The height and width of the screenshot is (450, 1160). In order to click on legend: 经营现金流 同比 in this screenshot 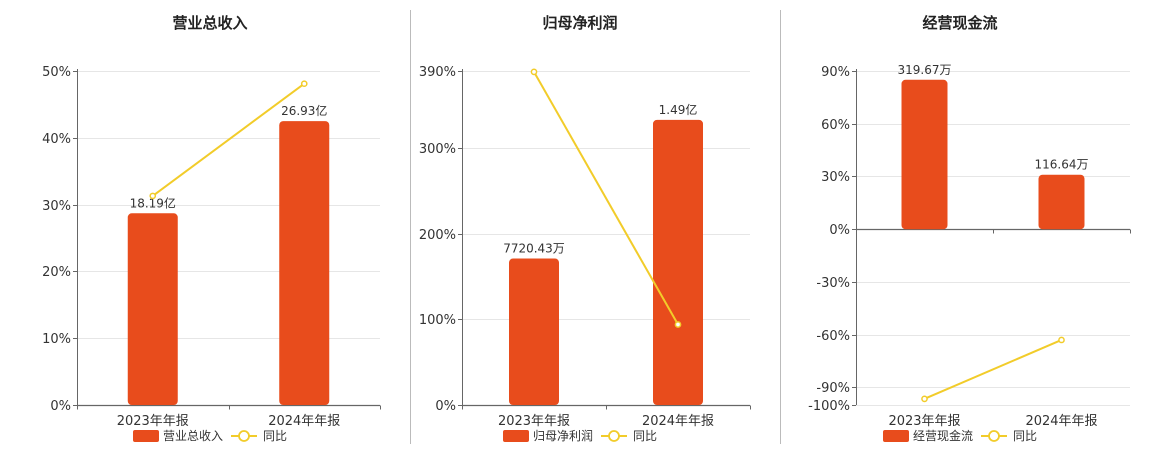, I will do `click(960, 435)`.